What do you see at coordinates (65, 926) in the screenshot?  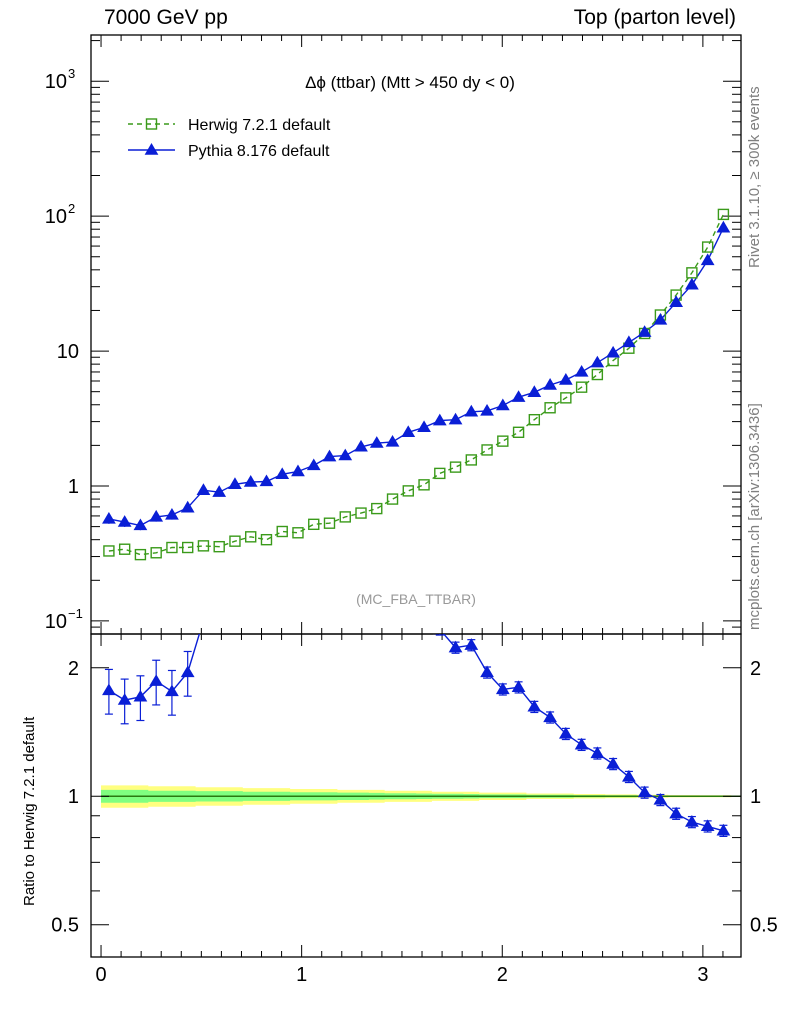 I see `ratio-y-tick-label: 0.5` at bounding box center [65, 926].